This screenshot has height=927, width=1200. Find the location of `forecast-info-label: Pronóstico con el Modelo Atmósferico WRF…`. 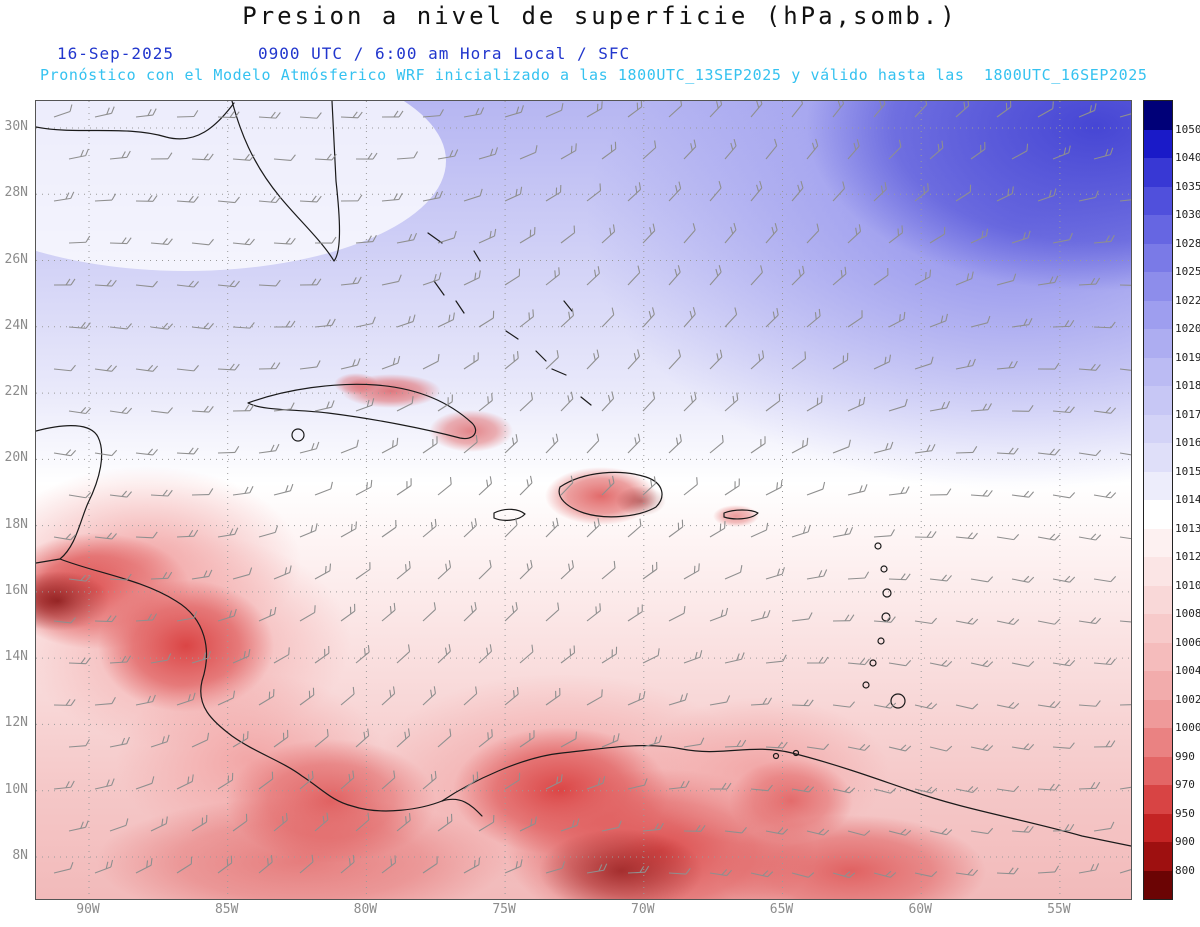

forecast-info-label: Pronóstico con el Modelo Atmósferico WRF… is located at coordinates (594, 75).